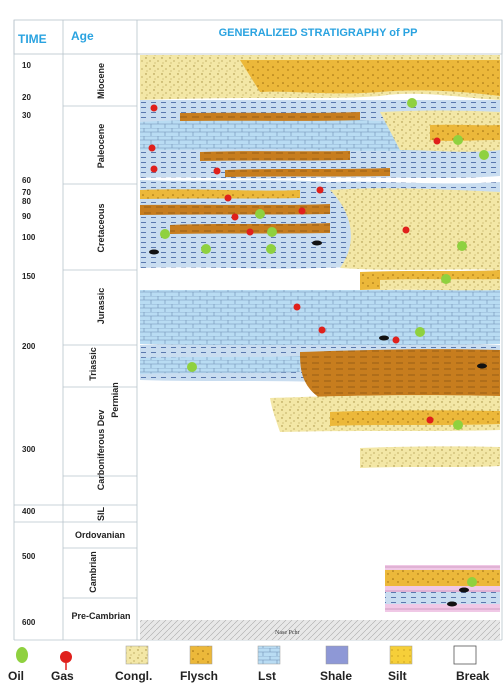  I want to click on legend-shale-label: Shale, so click(336, 676).